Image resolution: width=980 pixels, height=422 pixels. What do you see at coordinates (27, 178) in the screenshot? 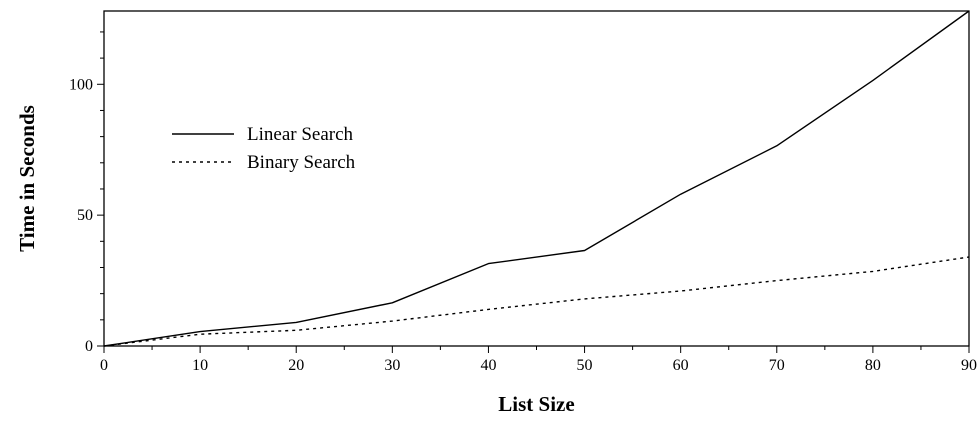
I see `y-axis-title: Time in Seconds` at bounding box center [27, 178].